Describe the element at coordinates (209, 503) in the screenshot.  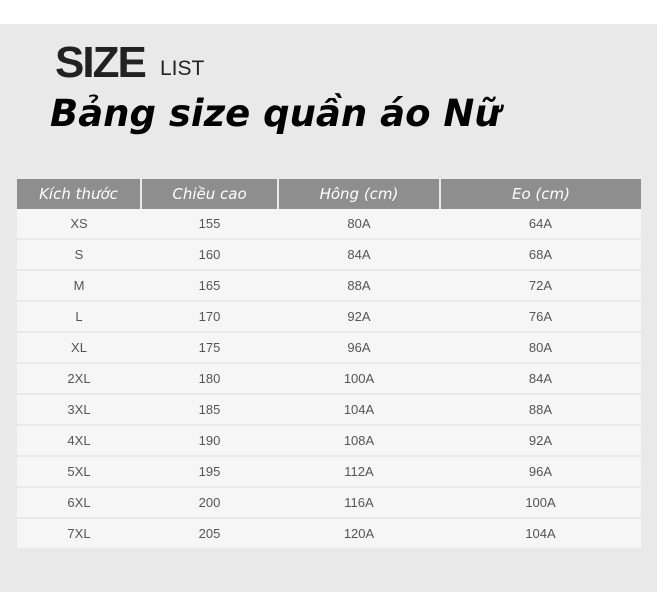
I see `table-cell: 200` at that location.